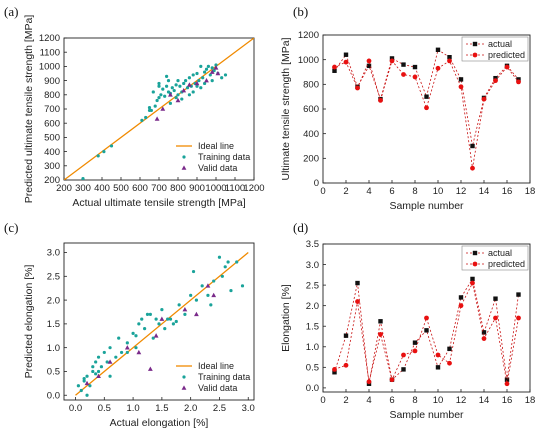  Describe the element at coordinates (300, 11) in the screenshot. I see `panel-label-b: (b)` at that location.